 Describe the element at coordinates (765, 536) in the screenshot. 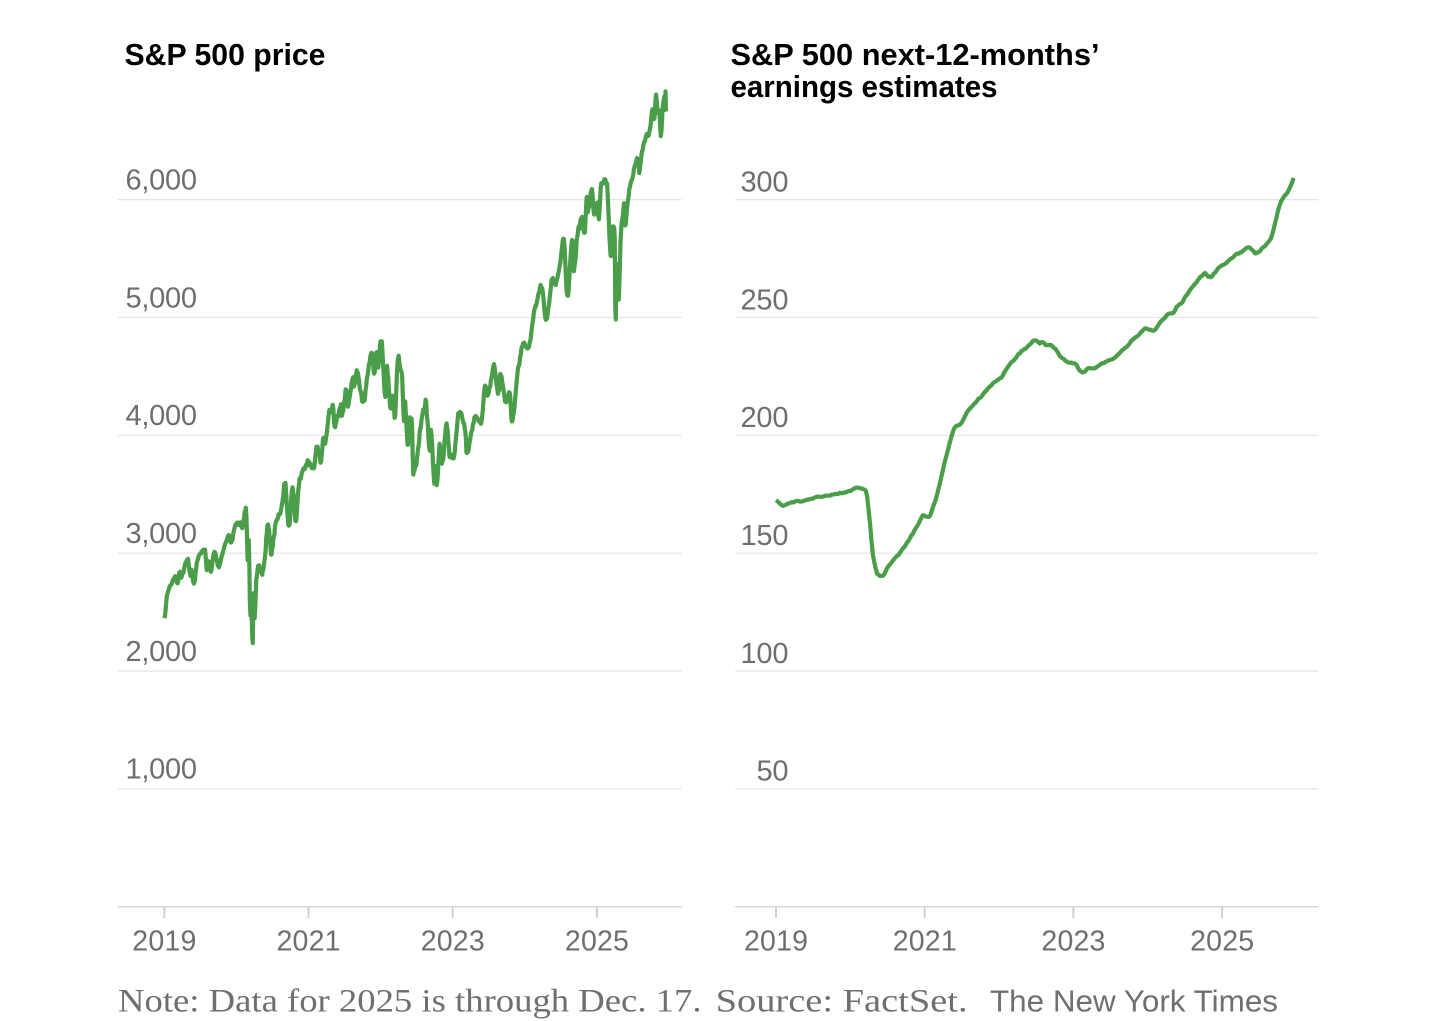

I see `svg-text: 150` at that location.